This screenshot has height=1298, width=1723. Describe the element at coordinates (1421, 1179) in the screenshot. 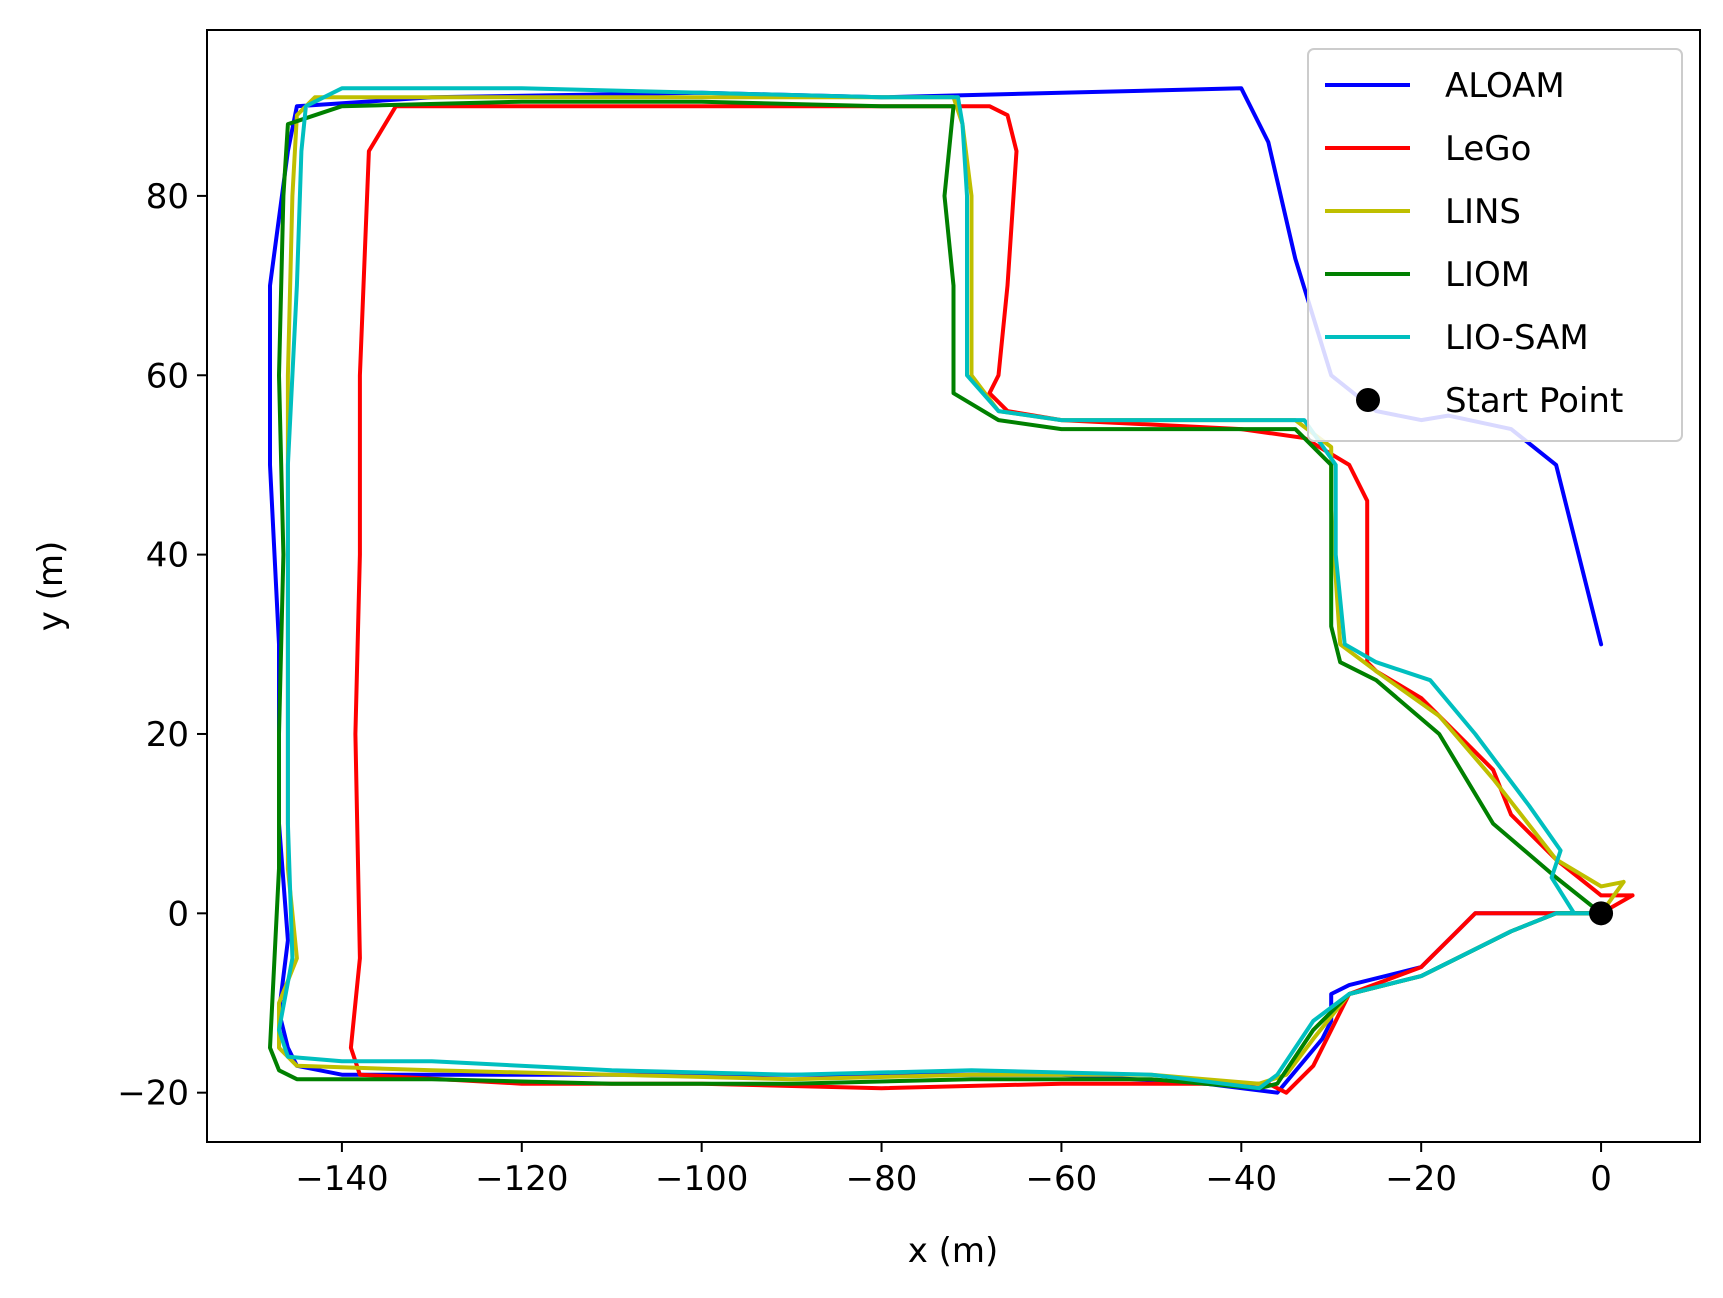

I see `x-tick-label: −20` at that location.